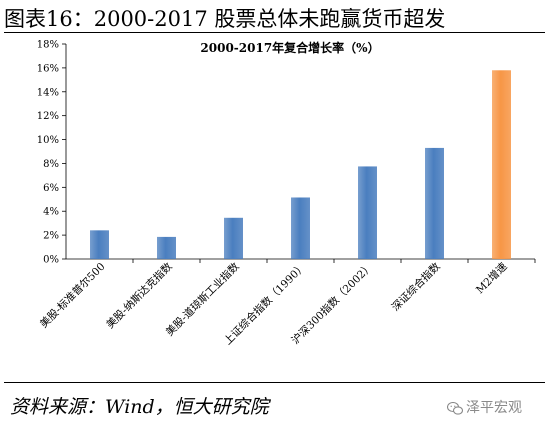 Image resolution: width=550 pixels, height=423 pixels. I want to click on bottom-rule, so click(274, 382).